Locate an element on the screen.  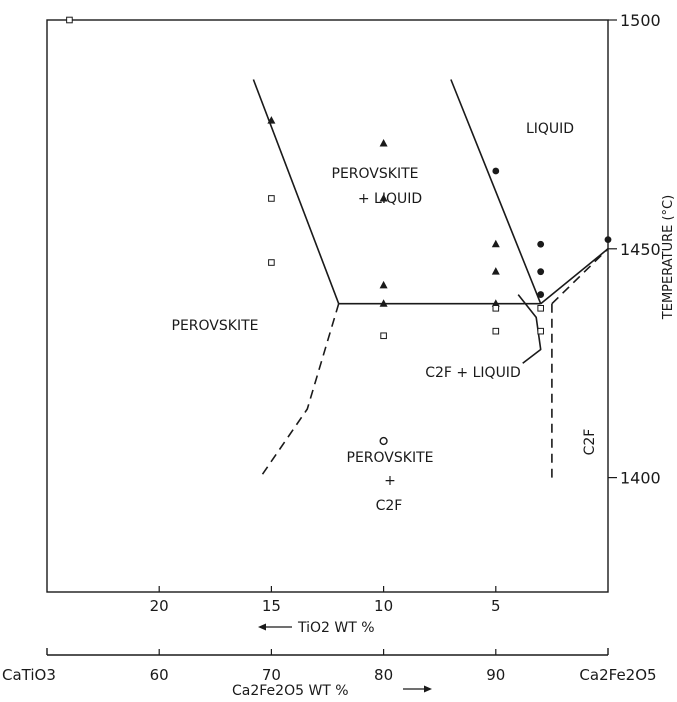
bottom-axis-tick-label: 80 is located at coordinates (383, 675).